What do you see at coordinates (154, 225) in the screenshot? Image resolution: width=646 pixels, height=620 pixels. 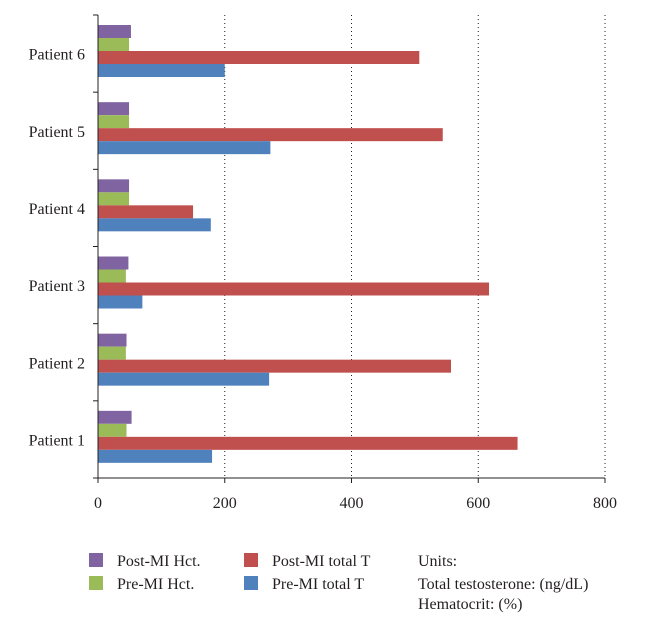 I see `bar-patient-4-pre-mi-total-t` at bounding box center [154, 225].